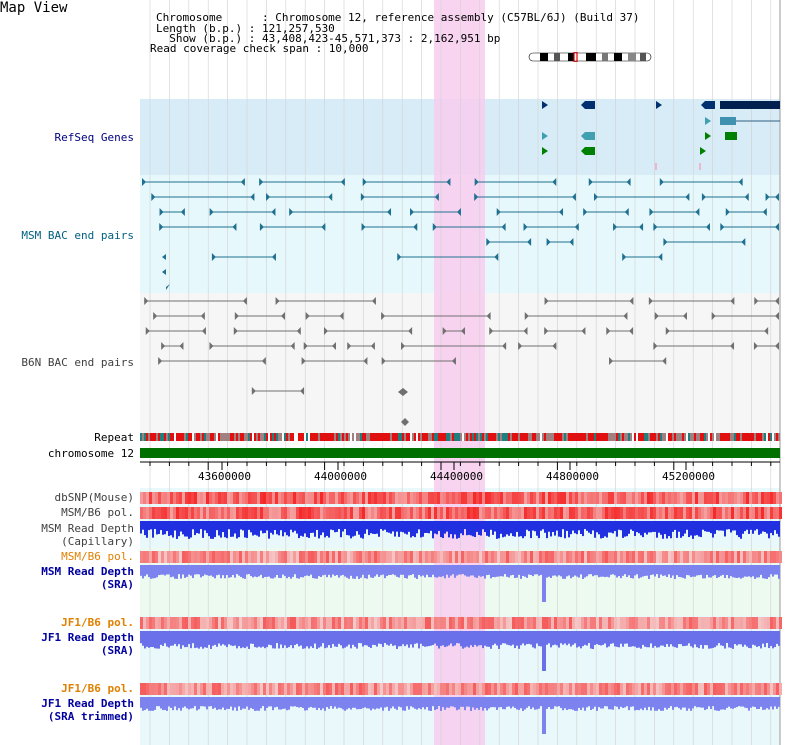 This screenshot has height=745, width=800. What do you see at coordinates (77, 235) in the screenshot?
I see `msm-bac-label: MSM BAC end pairs` at bounding box center [77, 235].